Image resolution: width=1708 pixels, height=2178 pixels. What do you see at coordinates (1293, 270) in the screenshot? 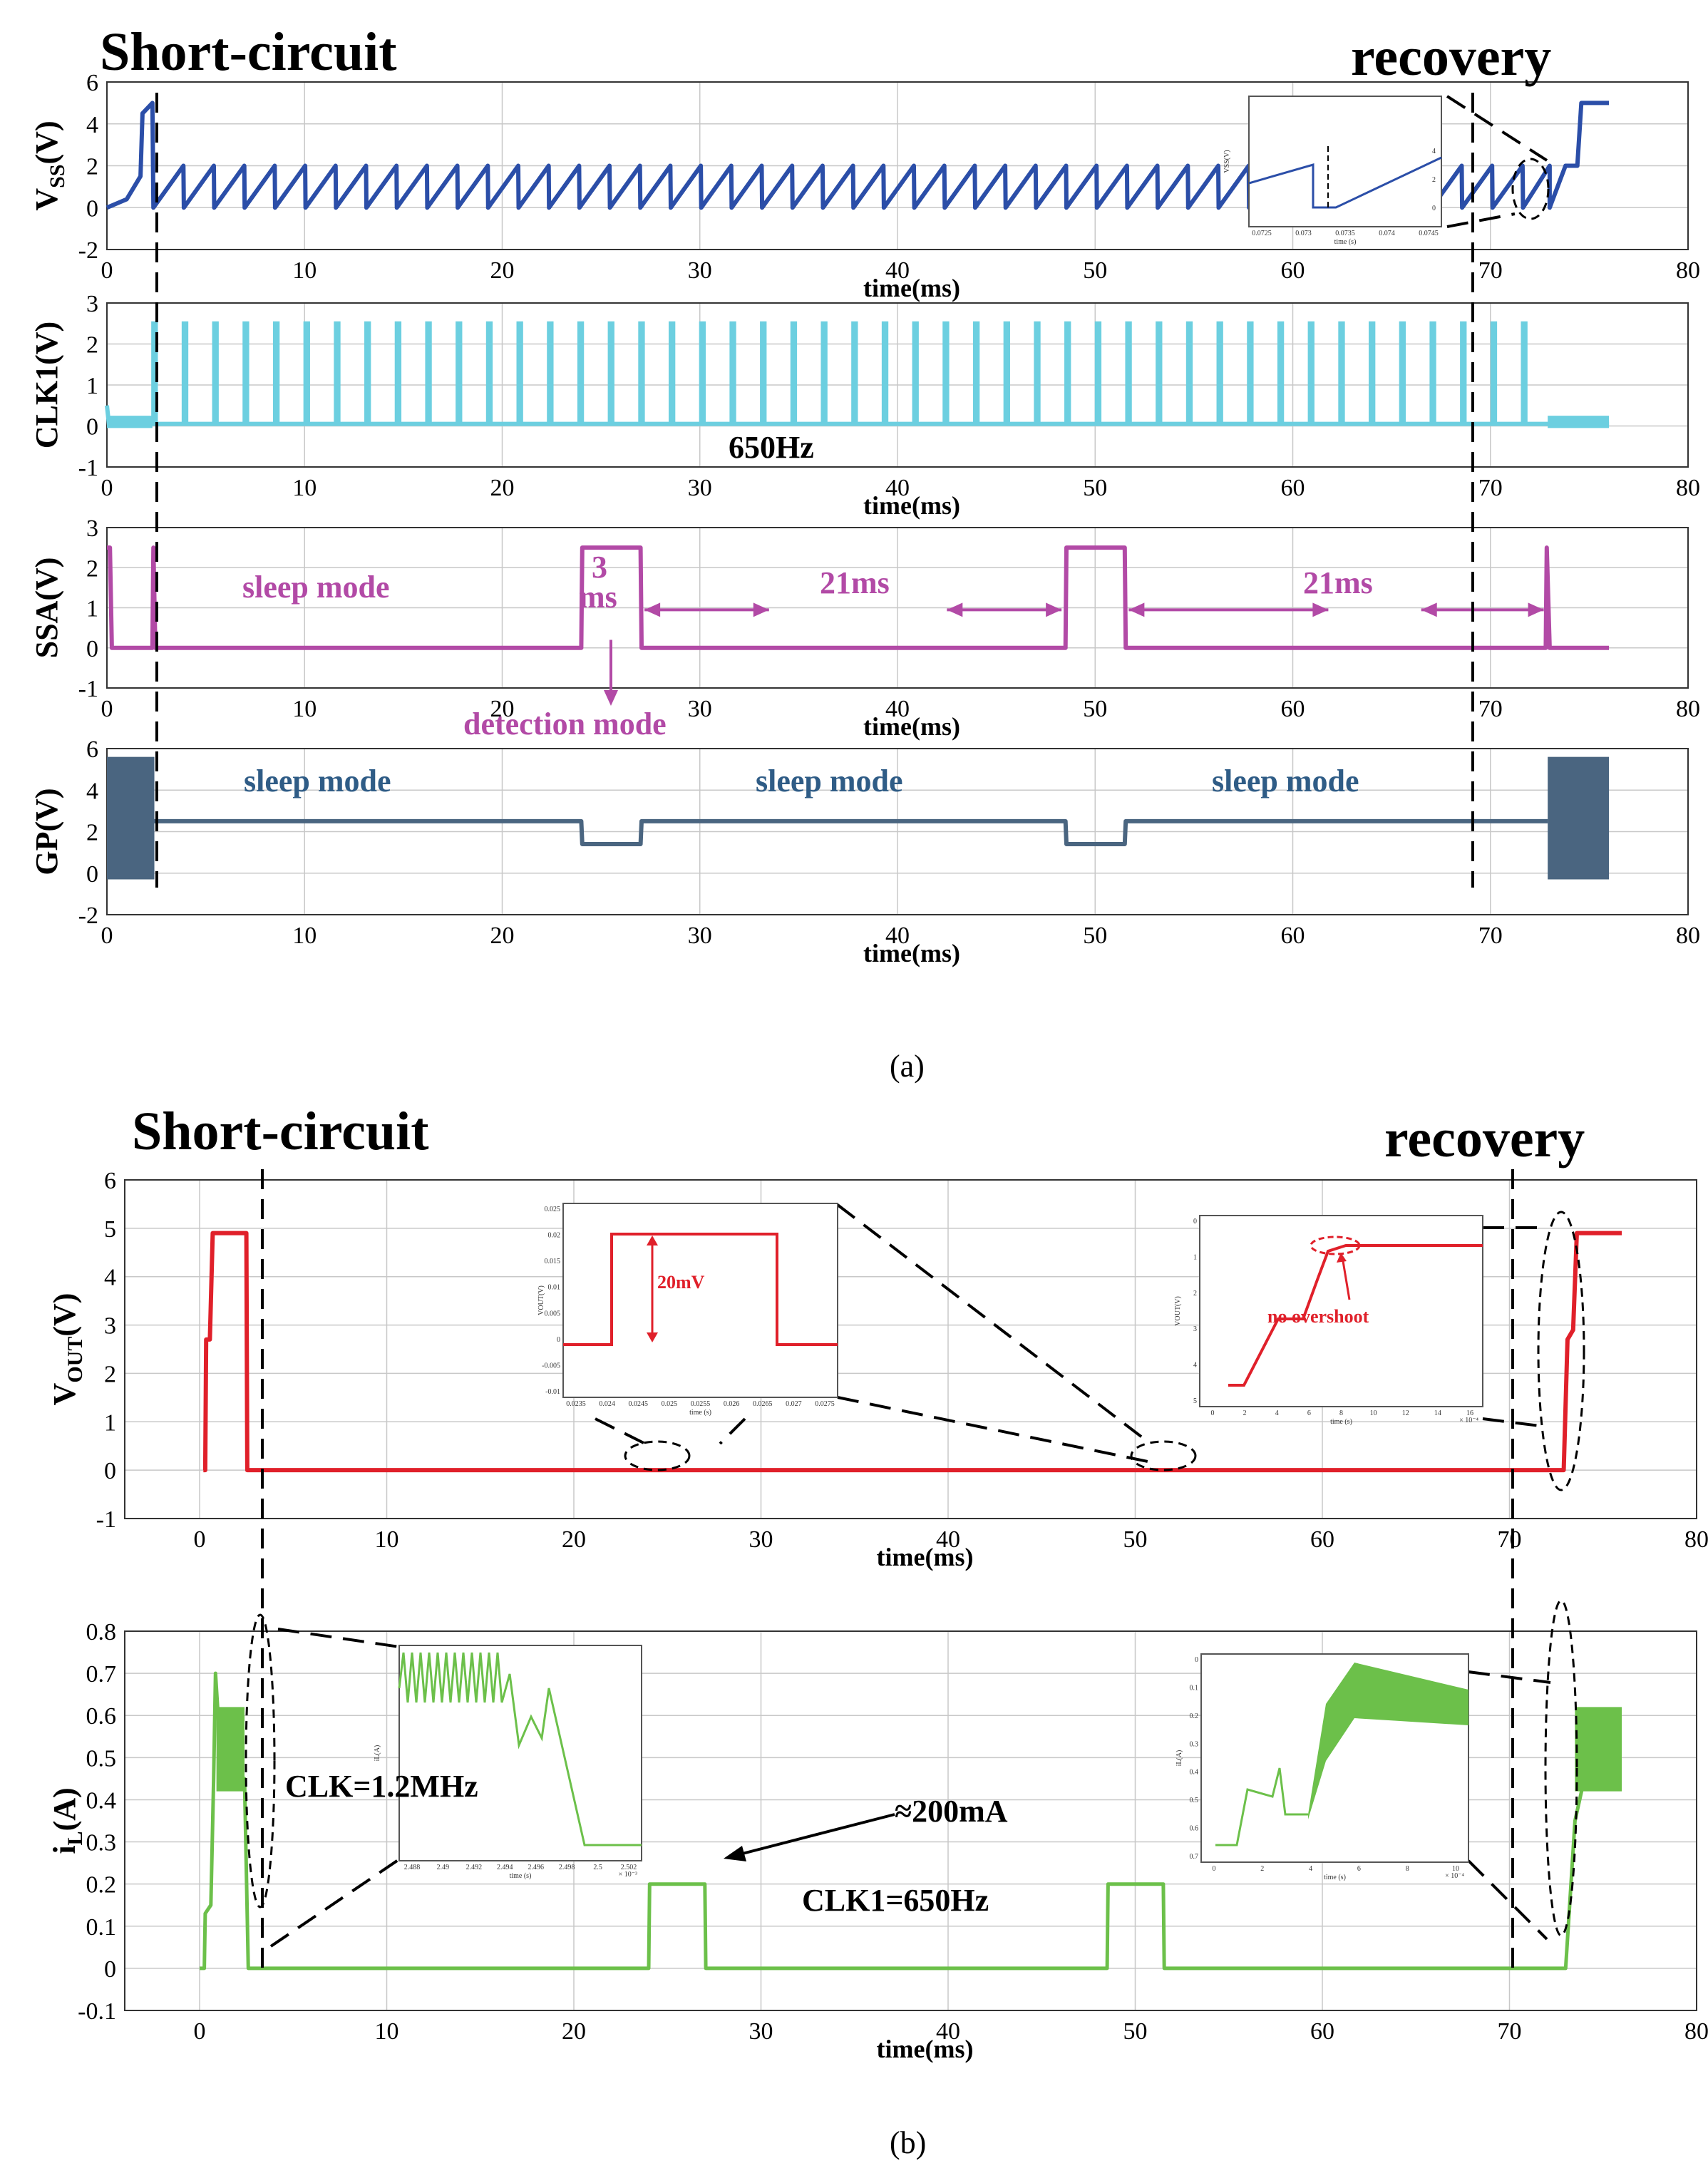
I see `vss-xtick-label: 60` at bounding box center [1293, 270].